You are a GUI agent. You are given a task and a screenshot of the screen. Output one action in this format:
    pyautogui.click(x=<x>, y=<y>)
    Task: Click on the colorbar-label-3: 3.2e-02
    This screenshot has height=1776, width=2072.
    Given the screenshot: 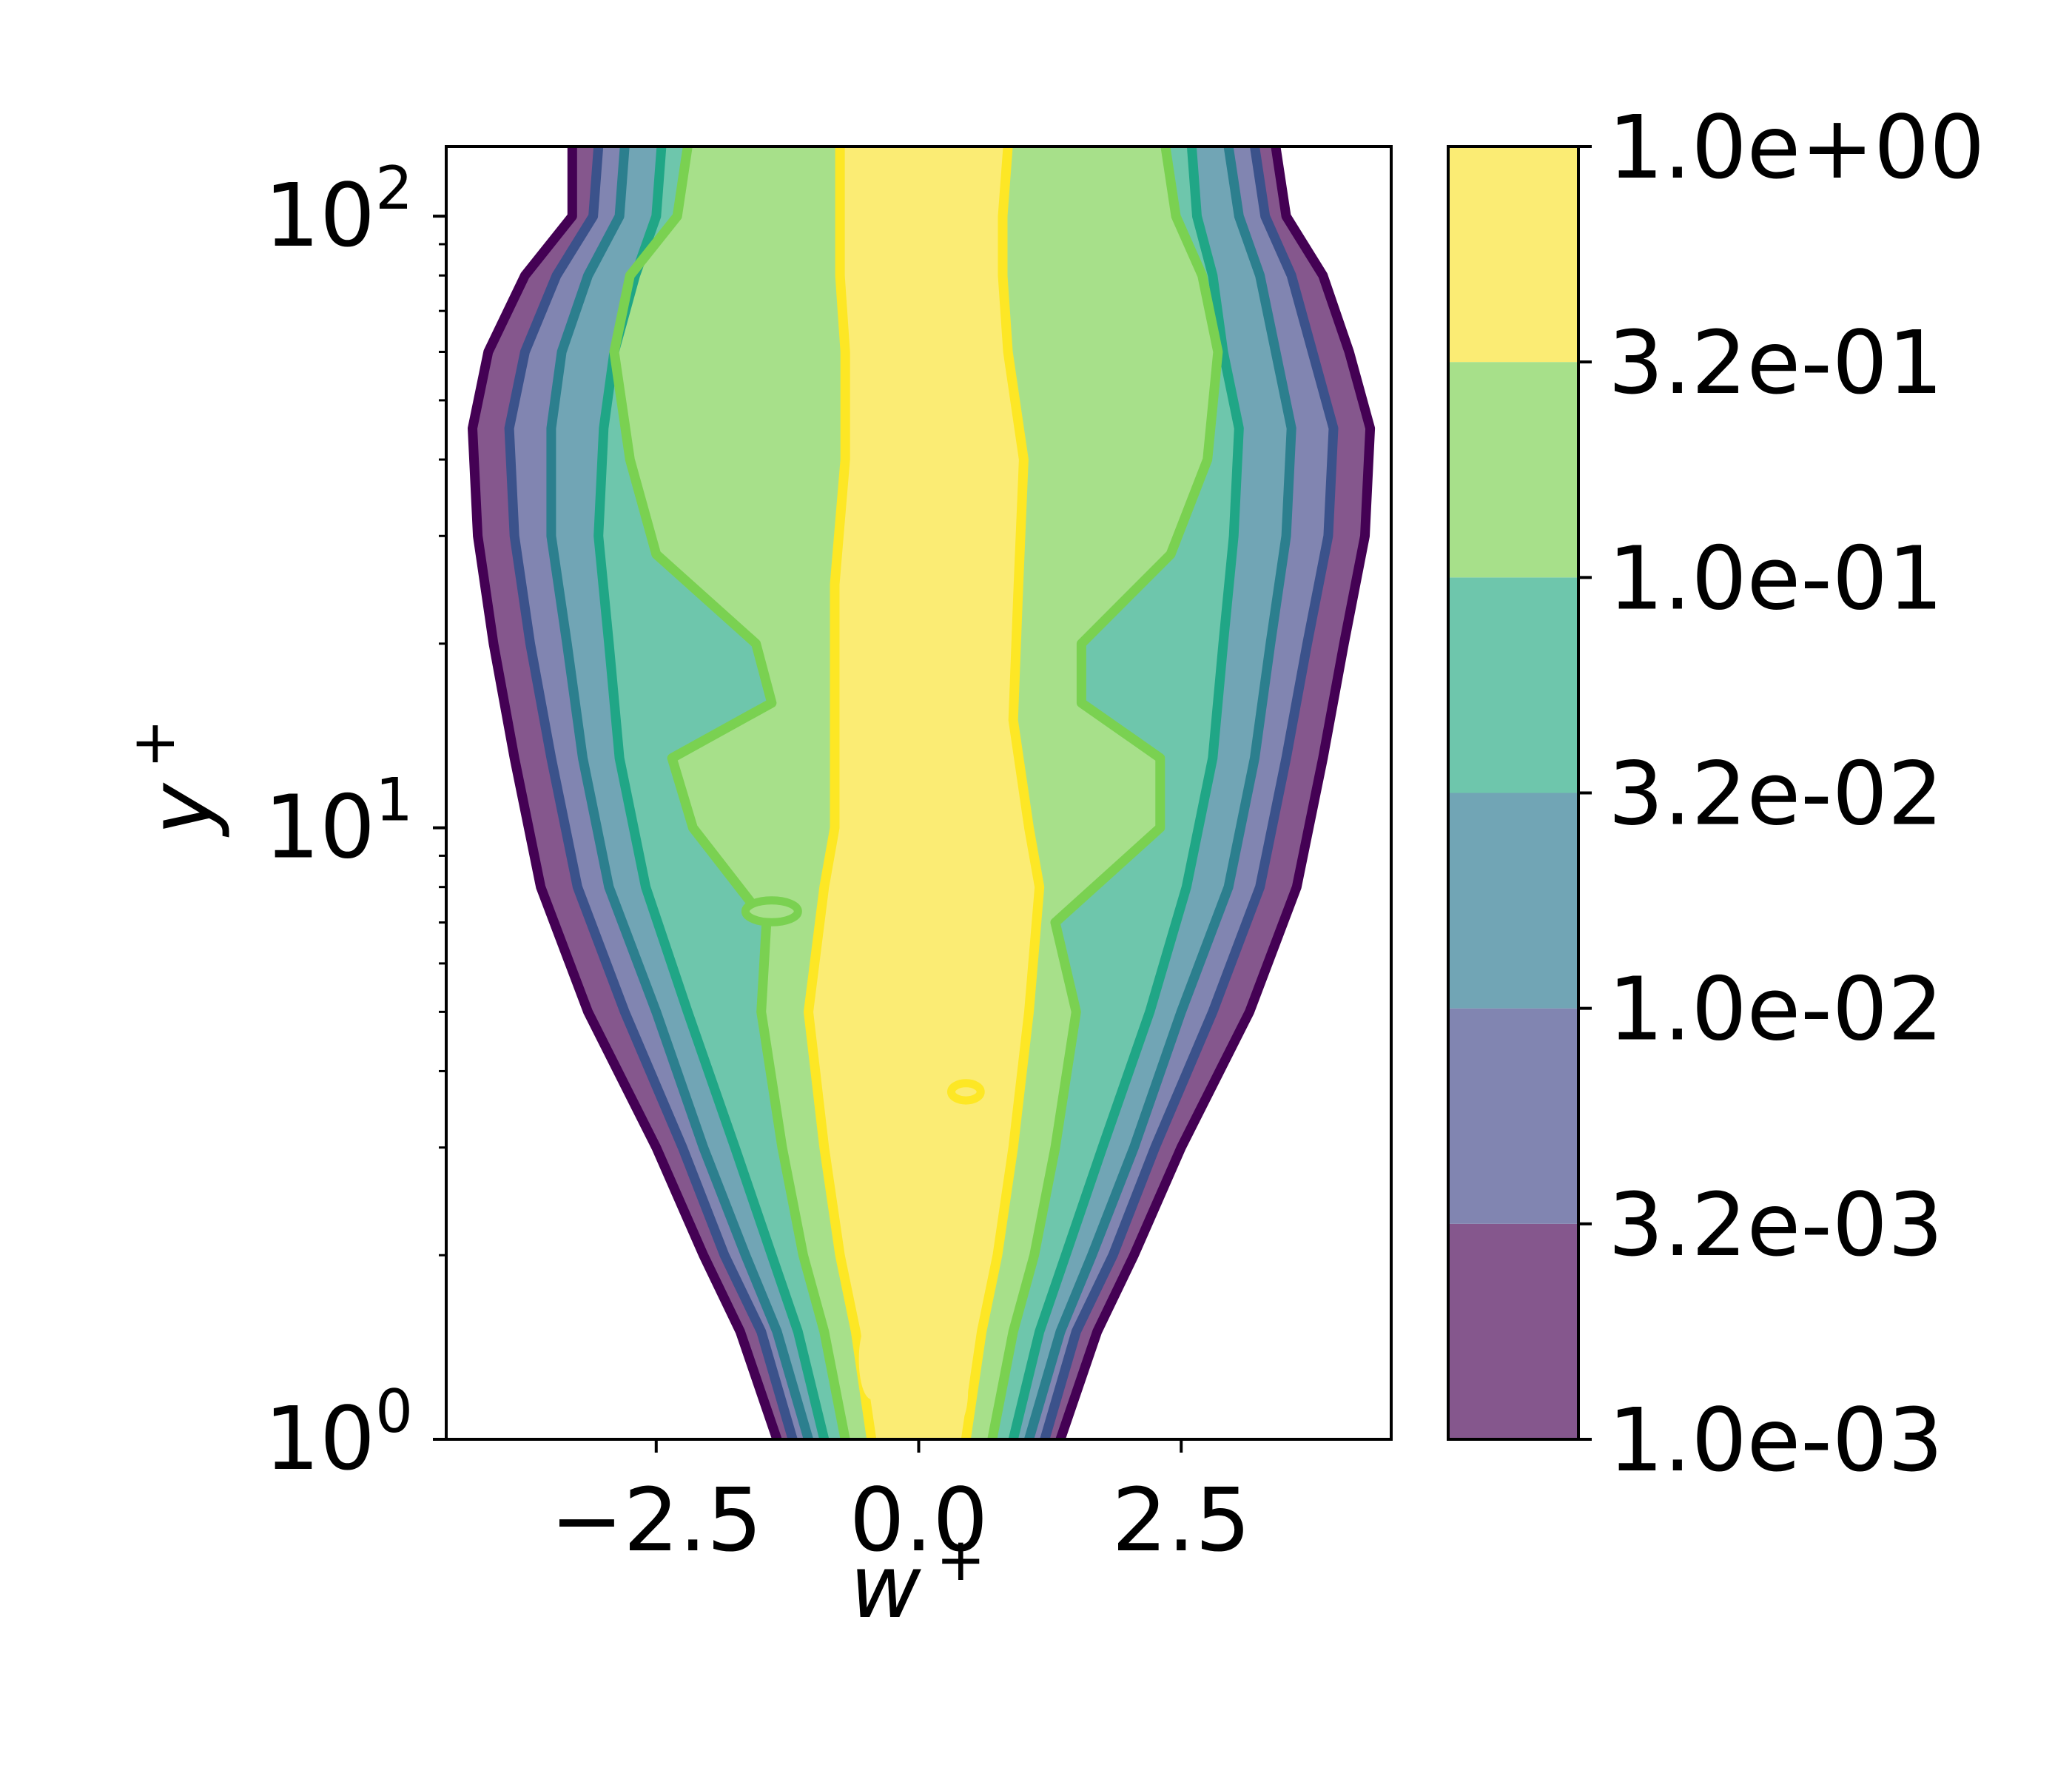 What is the action you would take?
    pyautogui.click(x=1775, y=794)
    